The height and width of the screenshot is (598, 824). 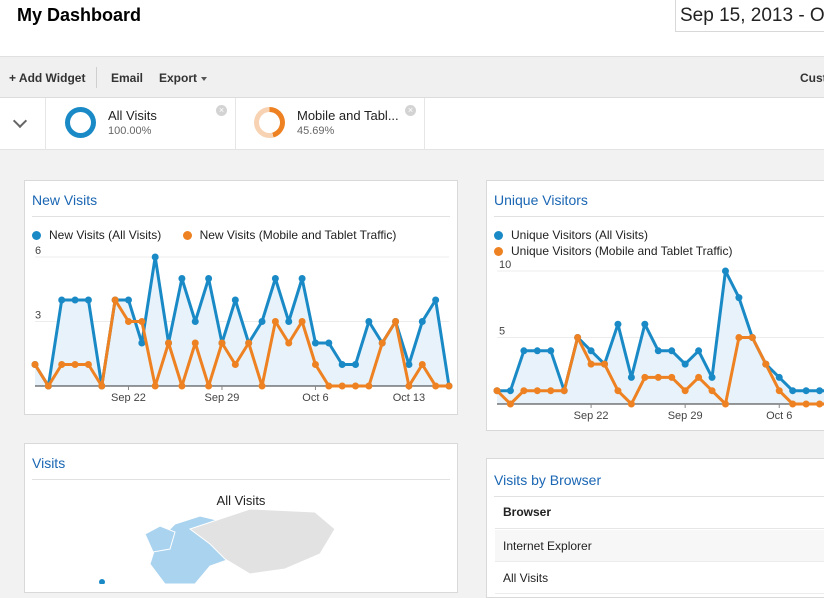 What do you see at coordinates (127, 78) in the screenshot?
I see `email-button: Email` at bounding box center [127, 78].